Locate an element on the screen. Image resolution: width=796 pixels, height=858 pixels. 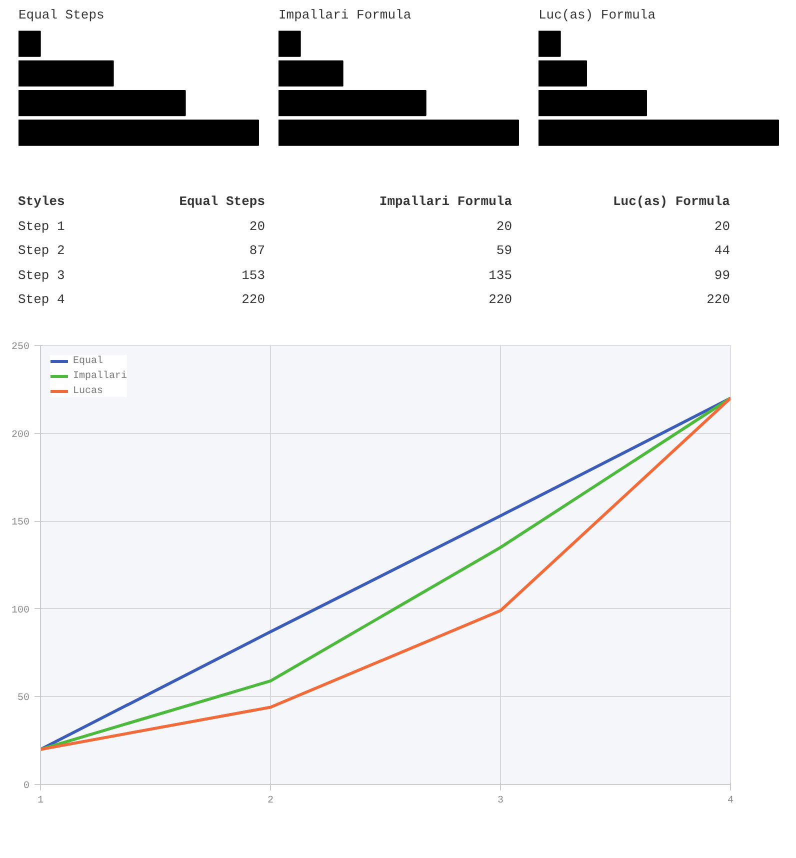
y-tick-label: 200 is located at coordinates (20, 435).